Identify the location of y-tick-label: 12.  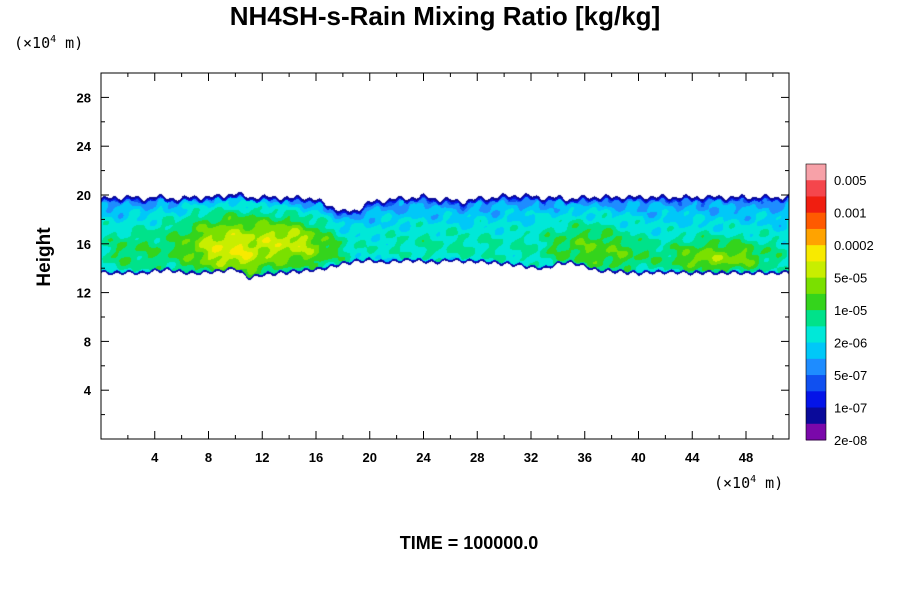
(84, 293).